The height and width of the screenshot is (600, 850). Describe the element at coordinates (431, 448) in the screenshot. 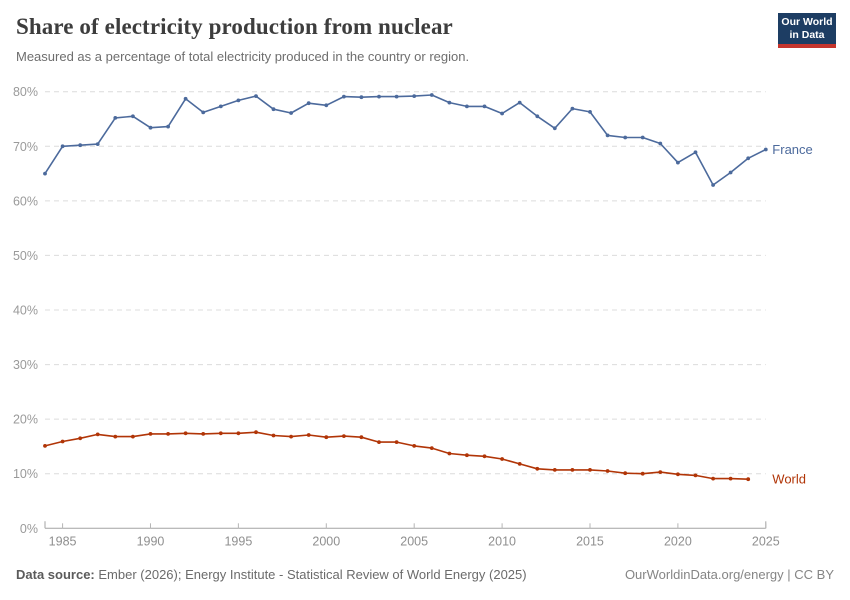

I see `world-point-2006` at that location.